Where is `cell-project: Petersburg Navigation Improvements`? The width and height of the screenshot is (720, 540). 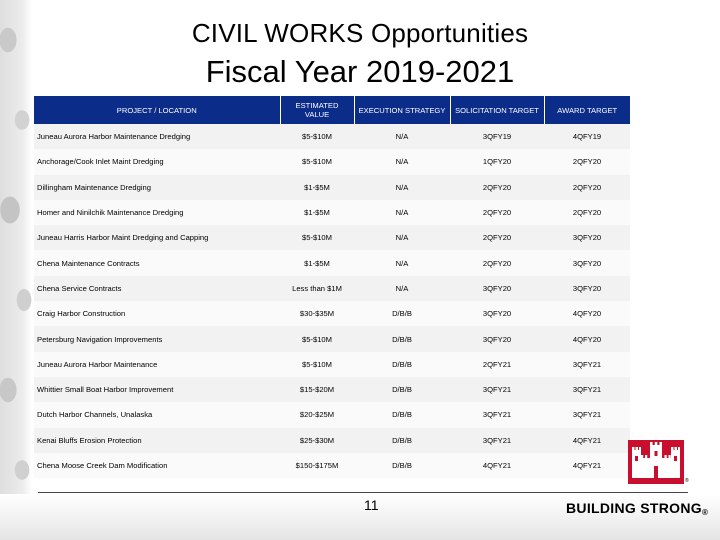 cell-project: Petersburg Navigation Improvements is located at coordinates (157, 339).